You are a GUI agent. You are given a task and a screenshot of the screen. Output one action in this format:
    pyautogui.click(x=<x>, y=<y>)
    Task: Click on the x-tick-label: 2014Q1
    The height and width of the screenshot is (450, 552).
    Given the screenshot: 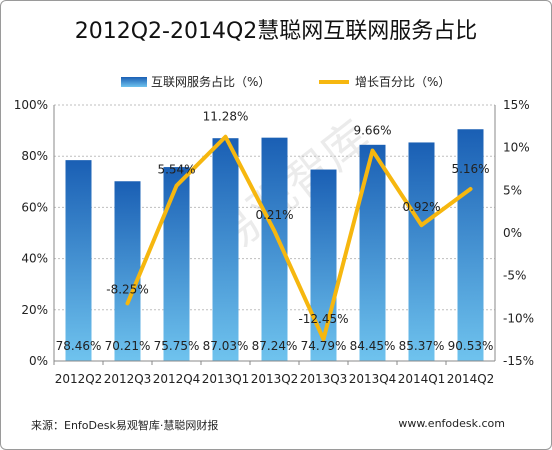 What is the action you would take?
    pyautogui.click(x=422, y=379)
    